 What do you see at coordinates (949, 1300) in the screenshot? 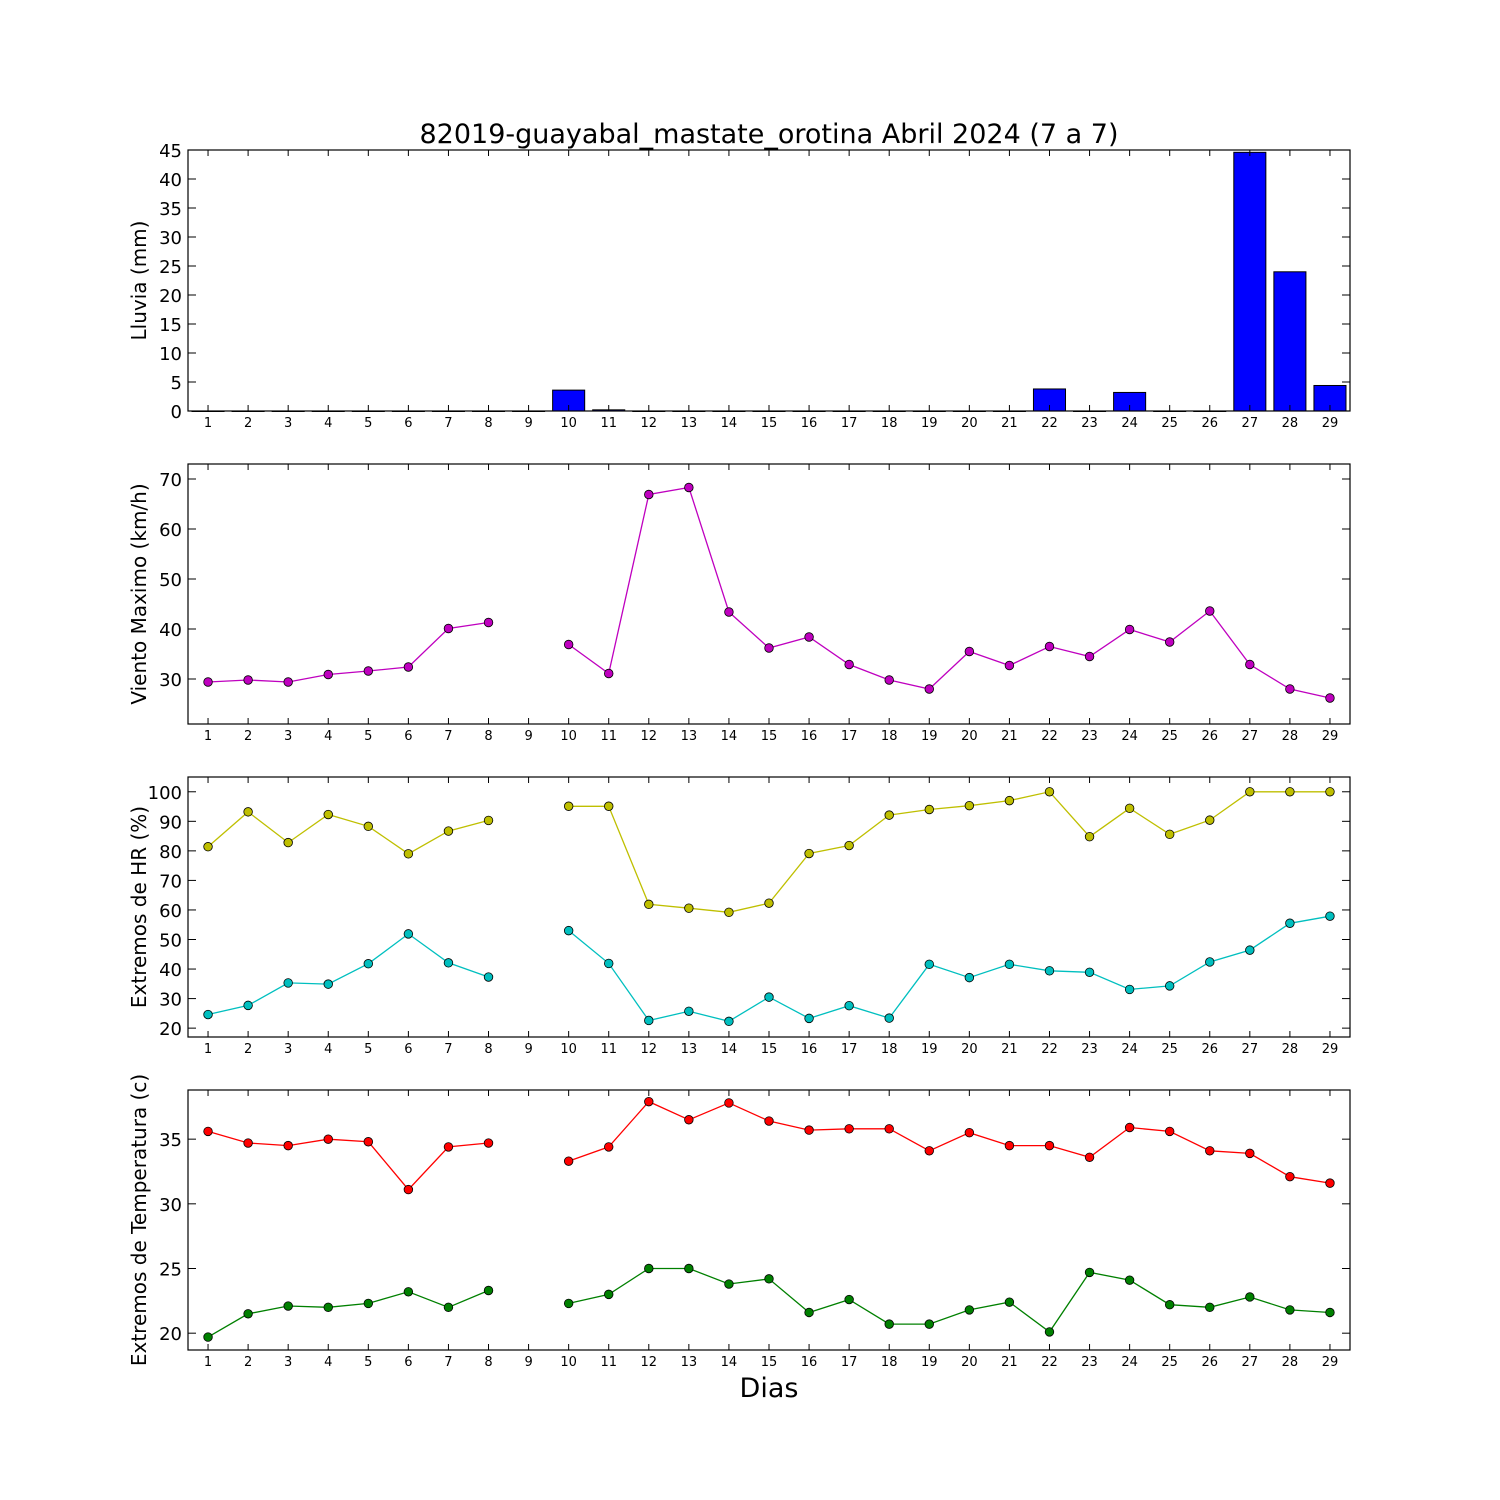
I see `series-line-temp_min` at bounding box center [949, 1300].